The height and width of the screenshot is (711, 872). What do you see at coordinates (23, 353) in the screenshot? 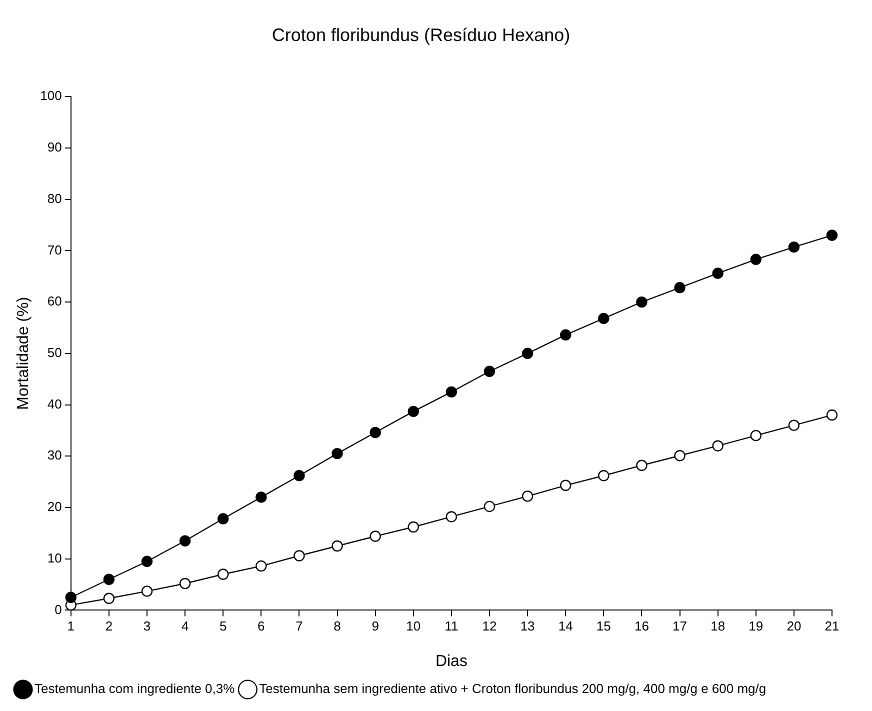
I see `y-axis-title: Mortalidade (%)` at bounding box center [23, 353].